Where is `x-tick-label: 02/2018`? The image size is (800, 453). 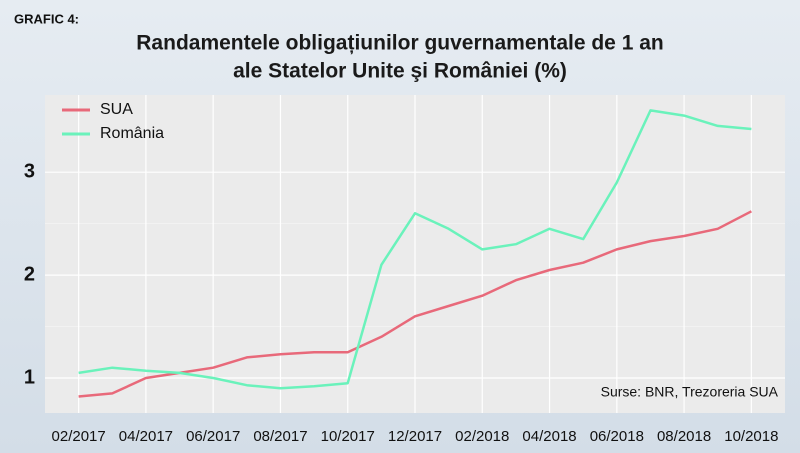
x-tick-label: 02/2018 is located at coordinates (482, 436).